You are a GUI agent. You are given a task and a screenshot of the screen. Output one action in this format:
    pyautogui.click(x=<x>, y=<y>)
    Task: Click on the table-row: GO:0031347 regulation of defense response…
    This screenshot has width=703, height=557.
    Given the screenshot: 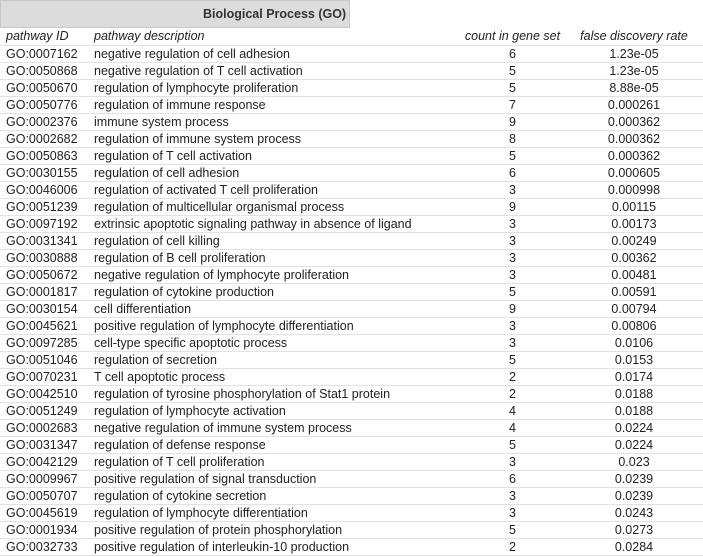 What is the action you would take?
    pyautogui.click(x=351, y=445)
    